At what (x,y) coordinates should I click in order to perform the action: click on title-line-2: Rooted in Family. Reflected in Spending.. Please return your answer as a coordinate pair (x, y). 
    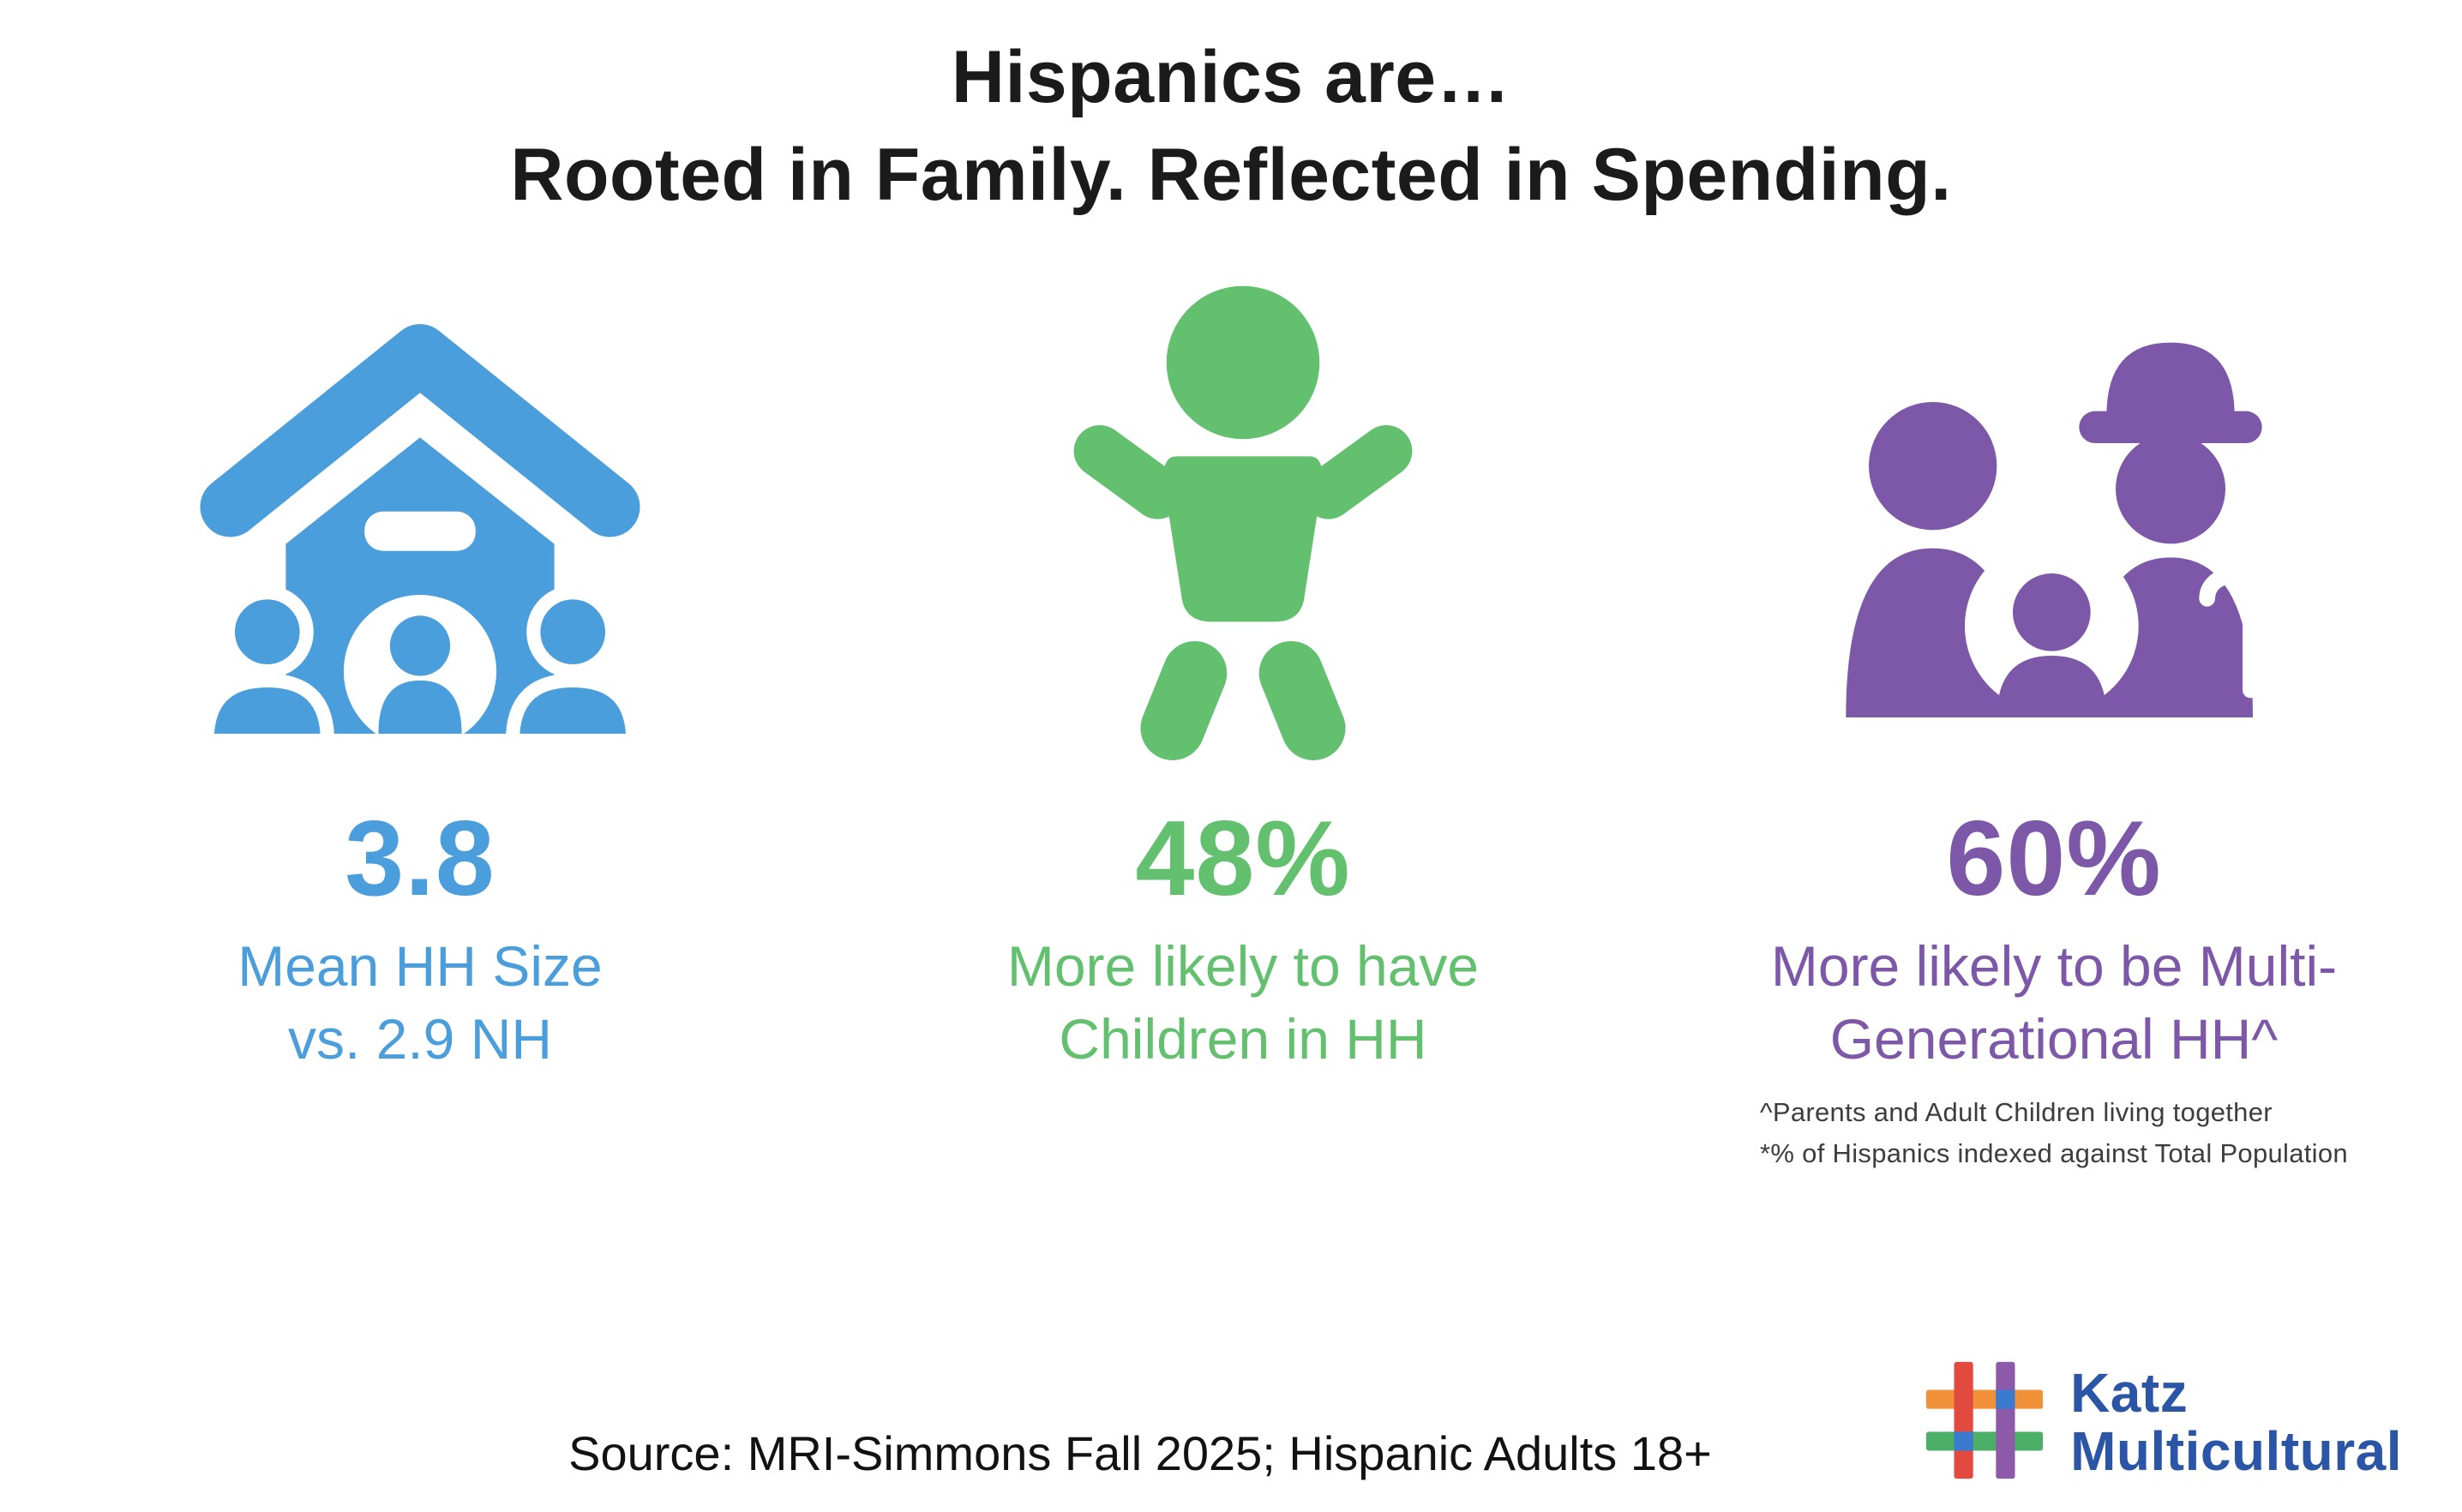
    Looking at the image, I should click on (1231, 174).